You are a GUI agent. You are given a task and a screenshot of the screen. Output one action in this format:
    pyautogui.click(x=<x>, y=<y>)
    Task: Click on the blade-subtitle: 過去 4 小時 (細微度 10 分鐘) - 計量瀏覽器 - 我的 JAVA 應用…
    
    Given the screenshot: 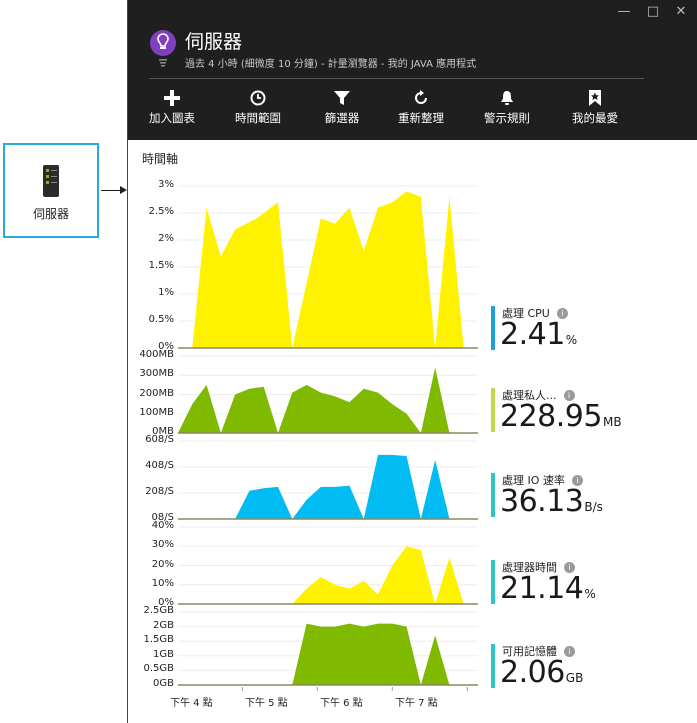 What is the action you would take?
    pyautogui.click(x=331, y=64)
    